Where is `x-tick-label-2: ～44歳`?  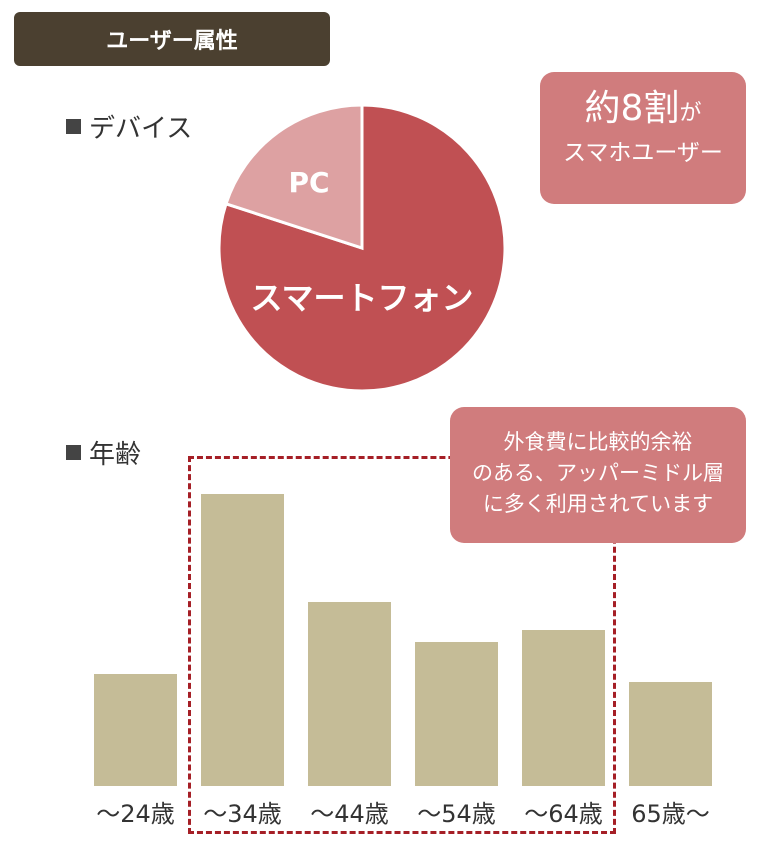 x-tick-label-2: ～44歳 is located at coordinates (349, 814).